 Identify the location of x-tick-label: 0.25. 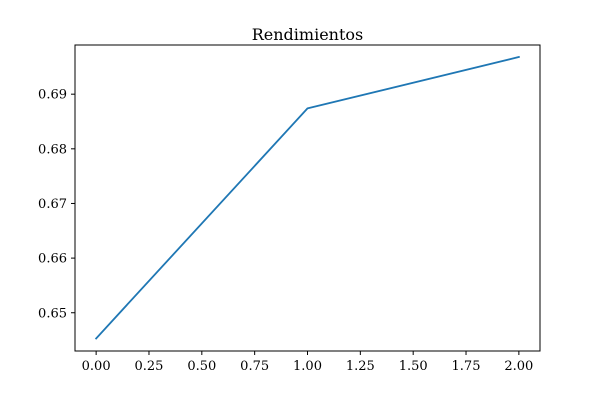
(149, 366).